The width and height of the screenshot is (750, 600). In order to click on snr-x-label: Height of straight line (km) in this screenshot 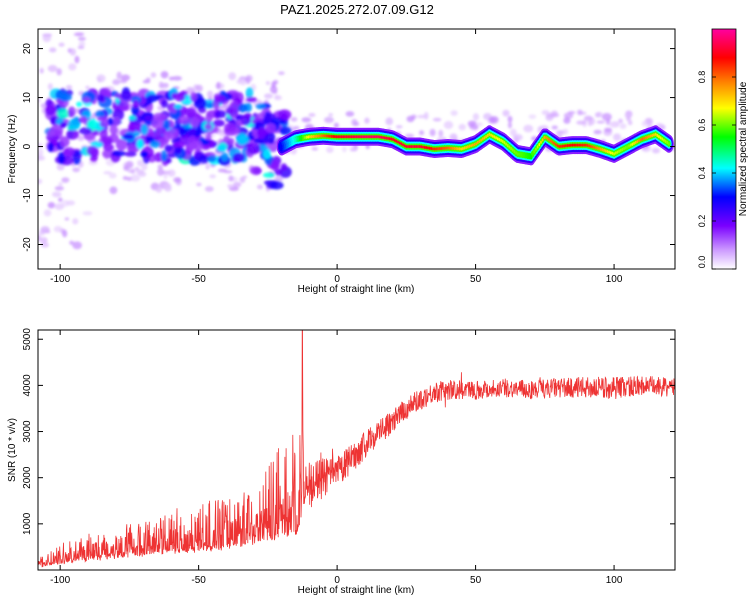, I will do `click(356, 590)`.